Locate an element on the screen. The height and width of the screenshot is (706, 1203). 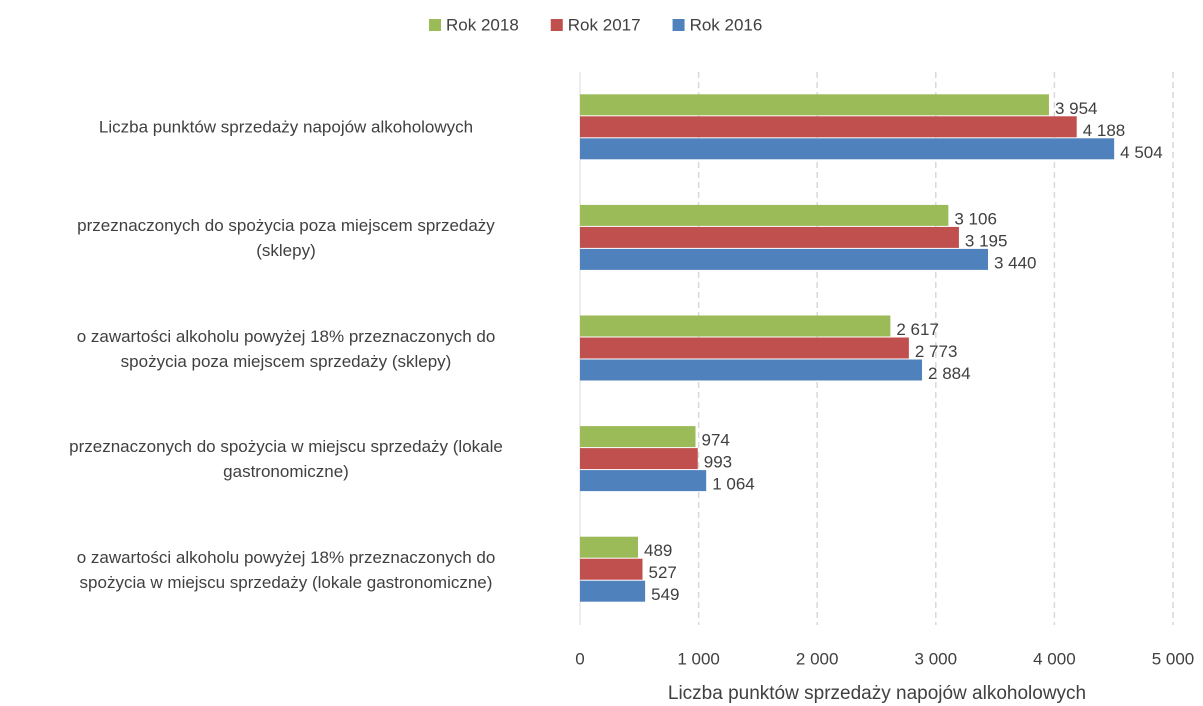
legend-label: Rok 2017 is located at coordinates (604, 24).